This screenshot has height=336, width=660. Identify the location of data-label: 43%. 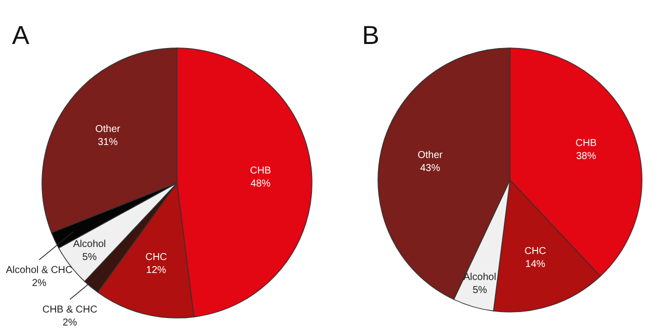
(430, 168).